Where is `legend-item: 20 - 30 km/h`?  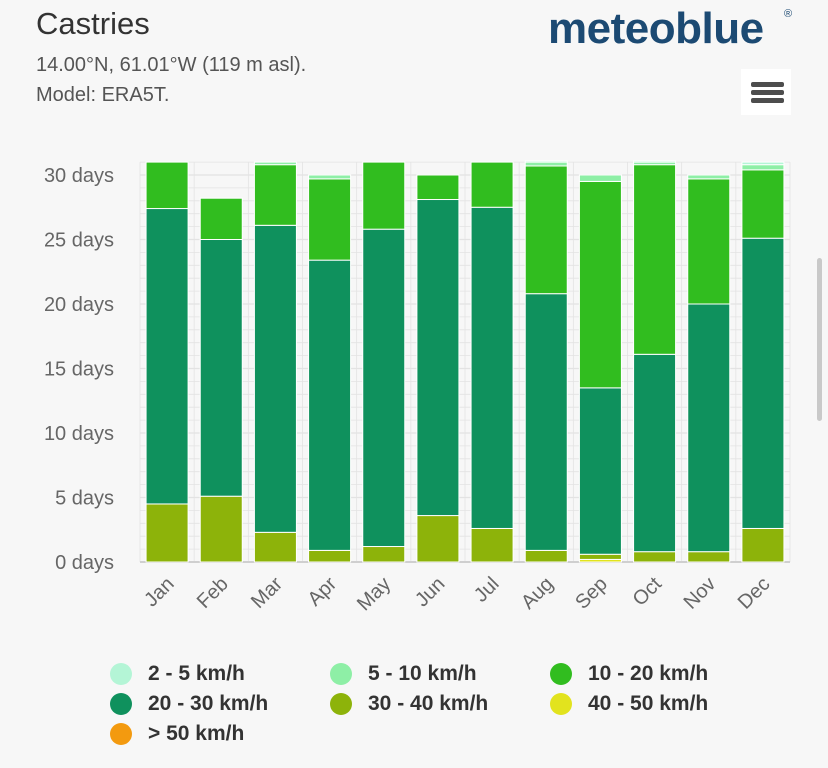
legend-item: 20 - 30 km/h is located at coordinates (189, 704).